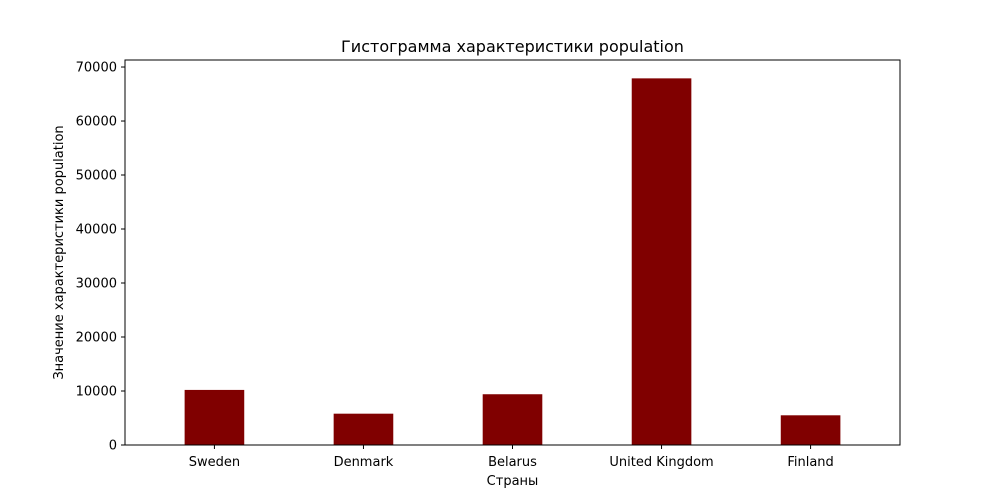  I want to click on bar-sweden, so click(214, 417).